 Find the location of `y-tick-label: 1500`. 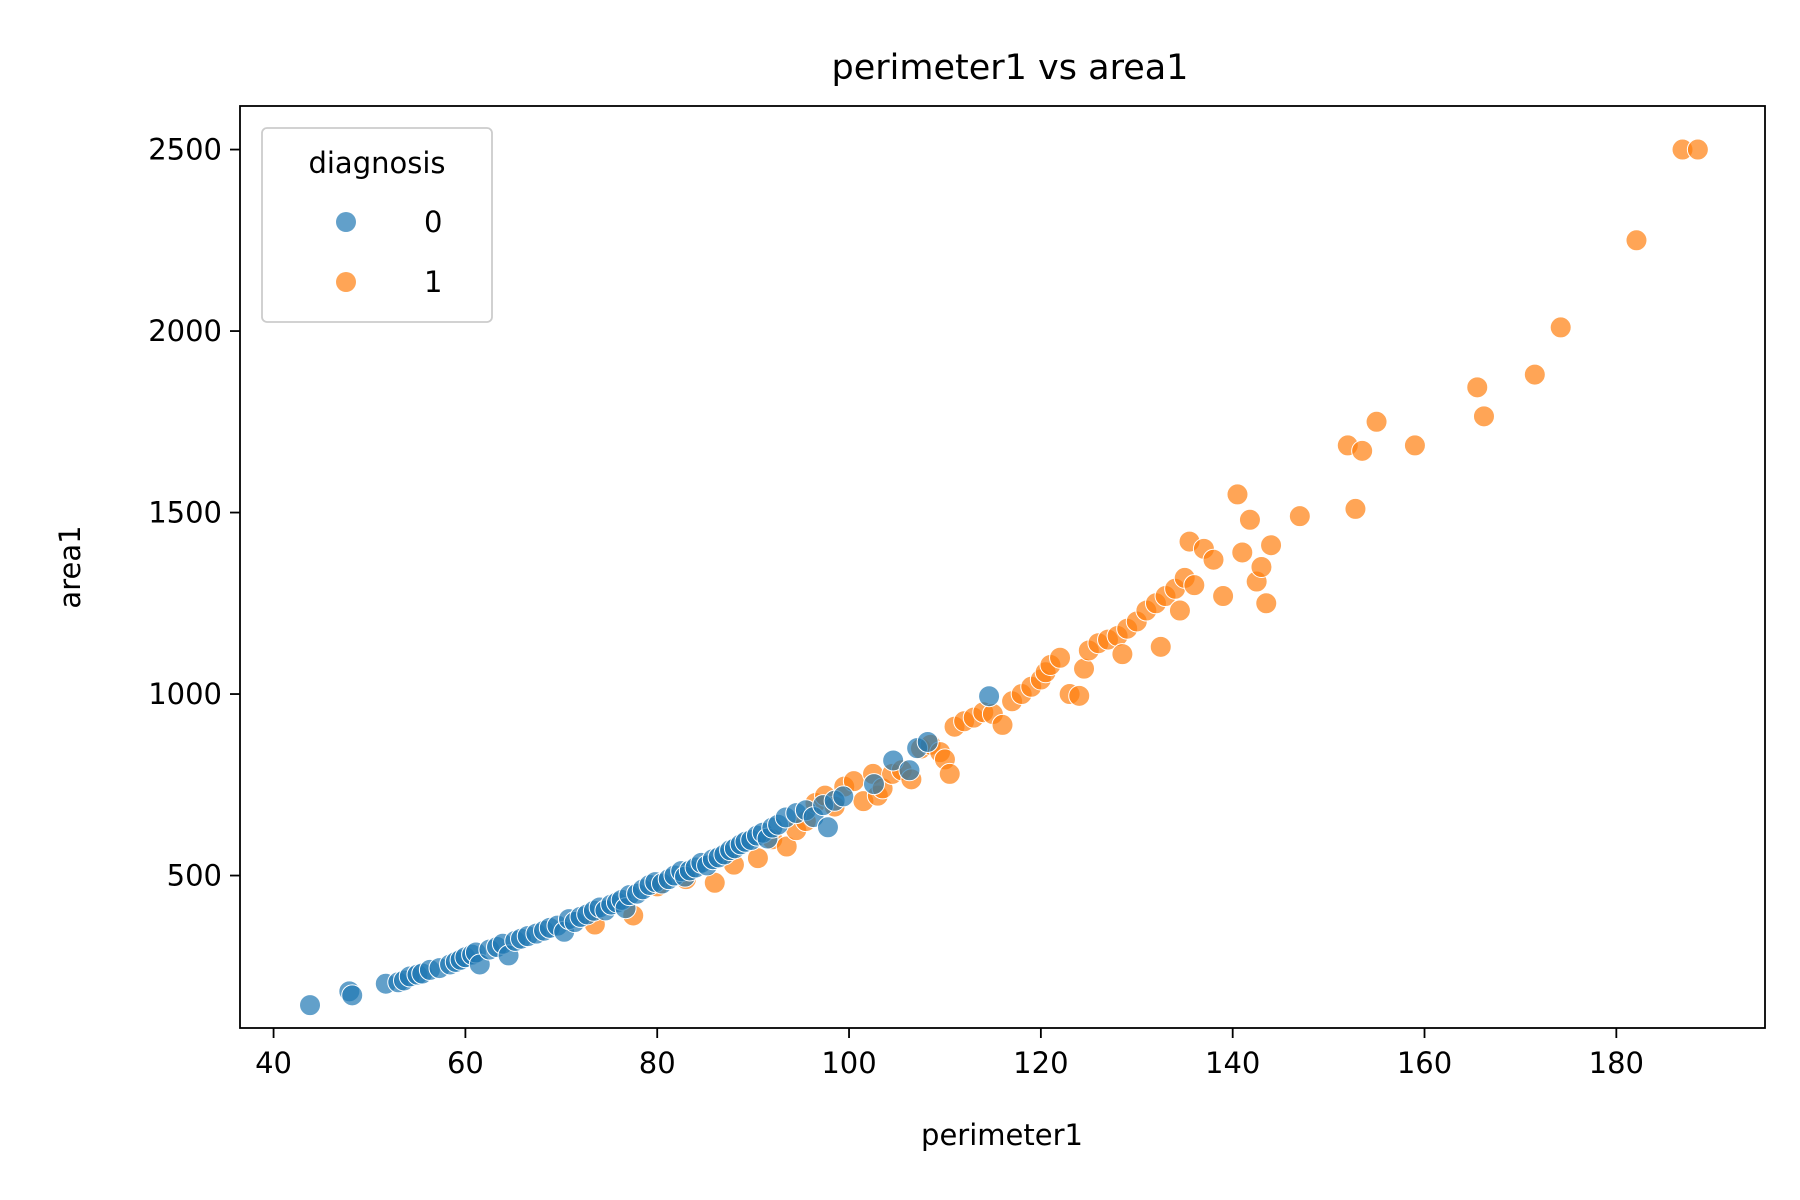

y-tick-label: 1500 is located at coordinates (185, 513).